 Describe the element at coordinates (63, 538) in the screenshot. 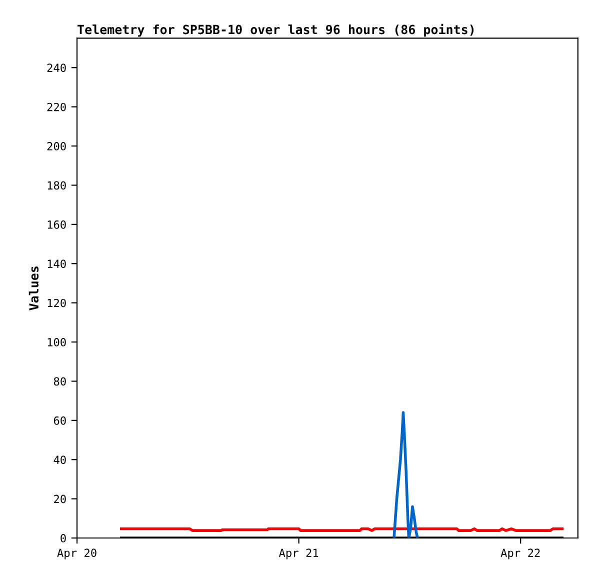

I see `y-tick-label: 0` at that location.